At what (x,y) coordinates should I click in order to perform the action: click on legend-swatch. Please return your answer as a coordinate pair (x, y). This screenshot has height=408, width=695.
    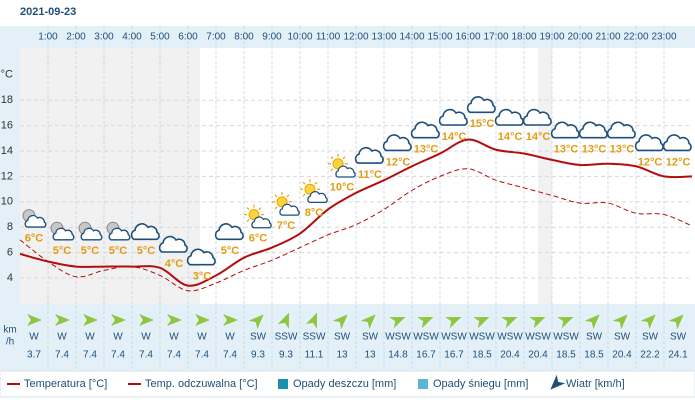
    Looking at the image, I should click on (423, 384).